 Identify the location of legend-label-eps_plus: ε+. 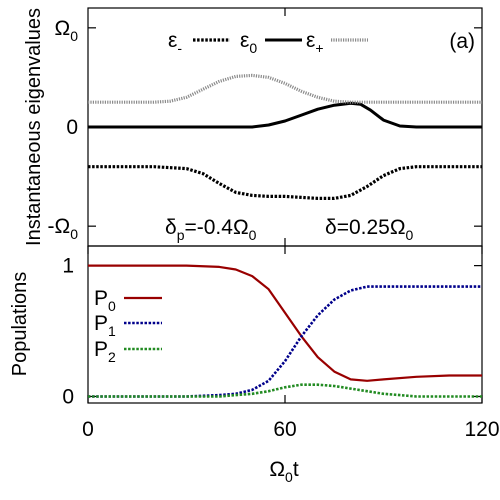
(315, 42).